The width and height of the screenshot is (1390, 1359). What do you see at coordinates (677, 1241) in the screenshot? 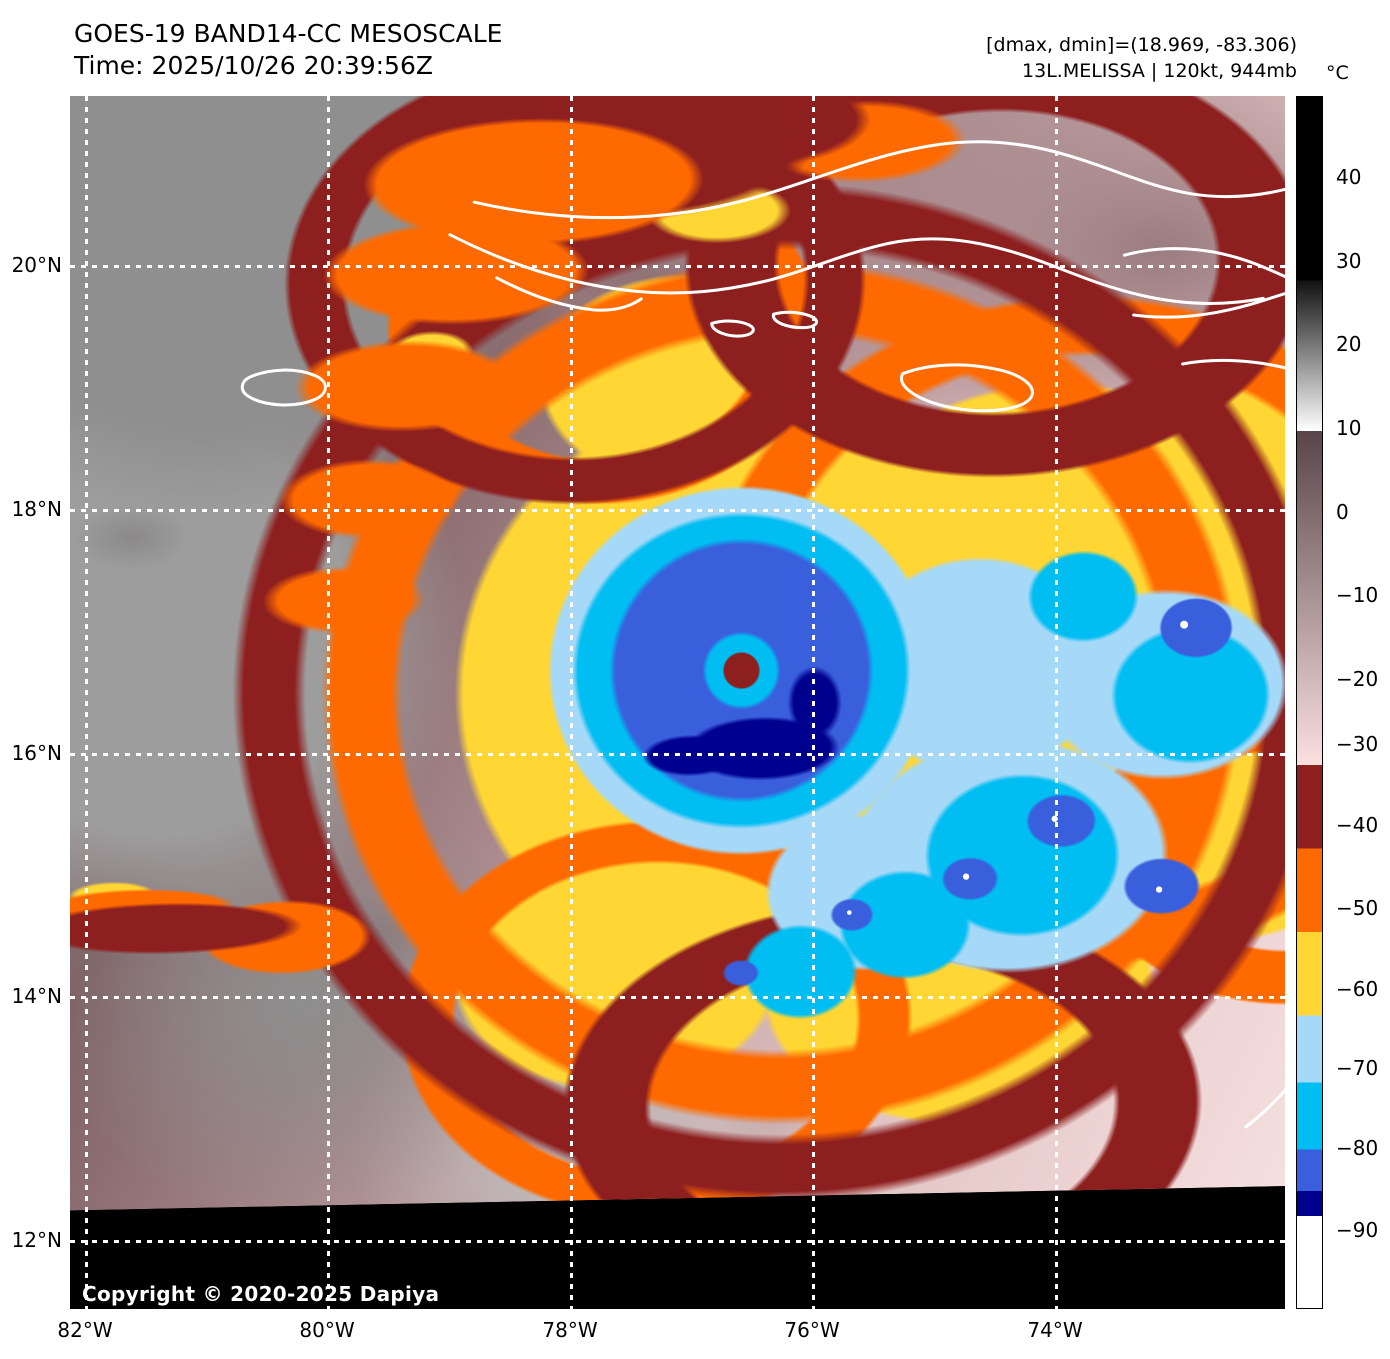
I see `gridline-12n` at bounding box center [677, 1241].